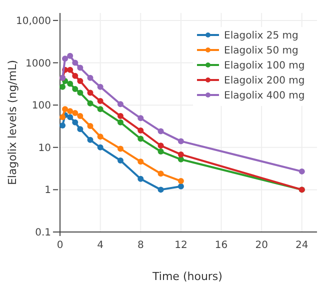 The height and width of the screenshot is (296, 330). What do you see at coordinates (264, 81) in the screenshot?
I see `legend-label: Elagolix 200 mg` at bounding box center [264, 81].